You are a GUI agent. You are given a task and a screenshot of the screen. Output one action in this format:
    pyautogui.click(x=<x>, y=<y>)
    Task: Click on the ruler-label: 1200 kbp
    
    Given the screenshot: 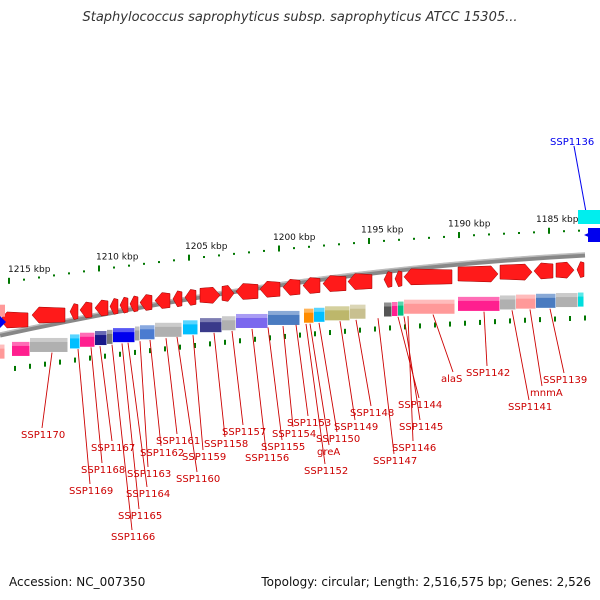 What is the action you would take?
    pyautogui.click(x=294, y=238)
    